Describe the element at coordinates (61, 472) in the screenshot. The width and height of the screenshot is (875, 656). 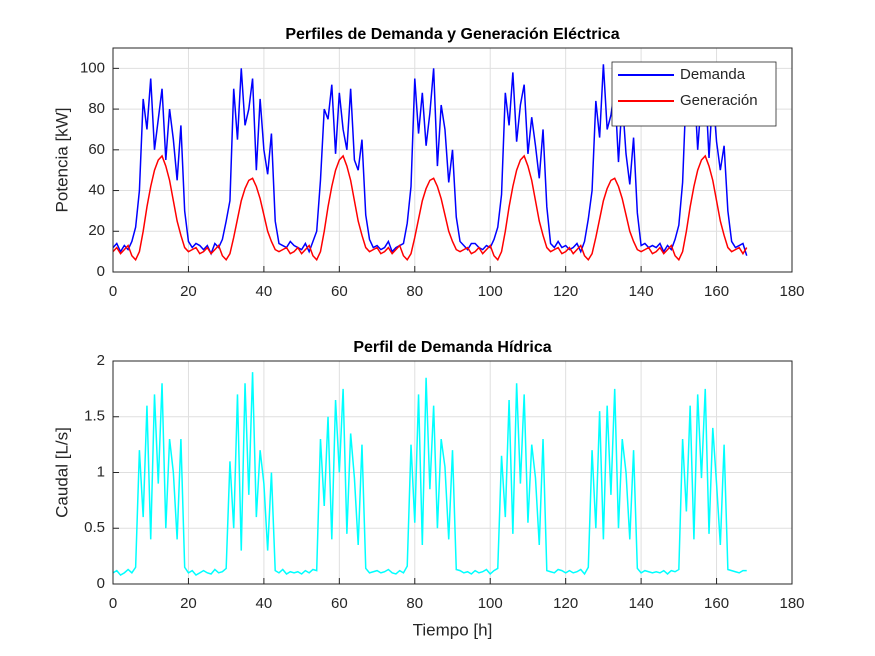
I see `y-axis-label: Caudal [L/s]` at that location.